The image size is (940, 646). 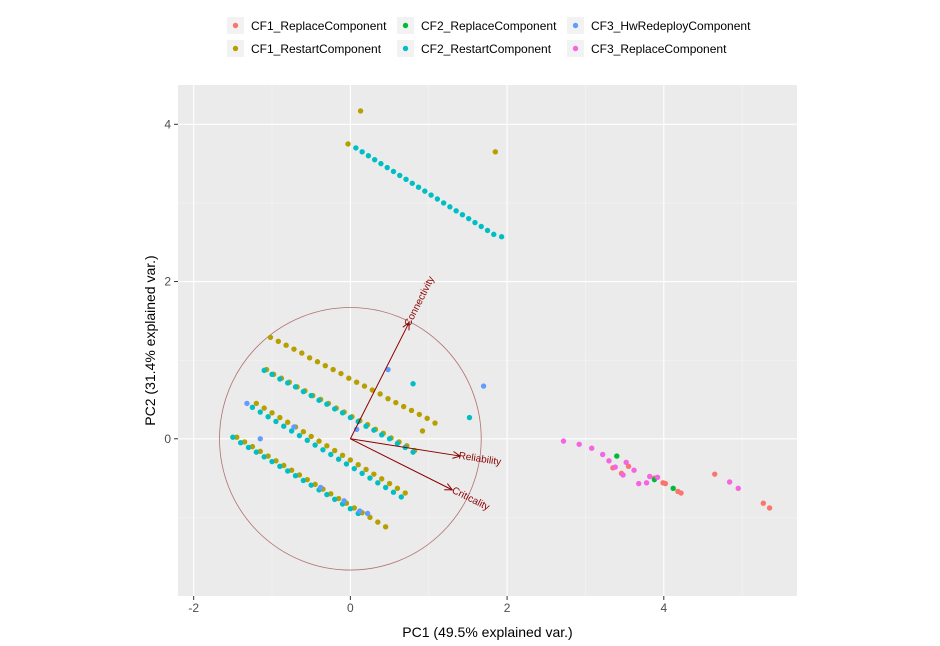 I want to click on correlation-circle, so click(x=350, y=439).